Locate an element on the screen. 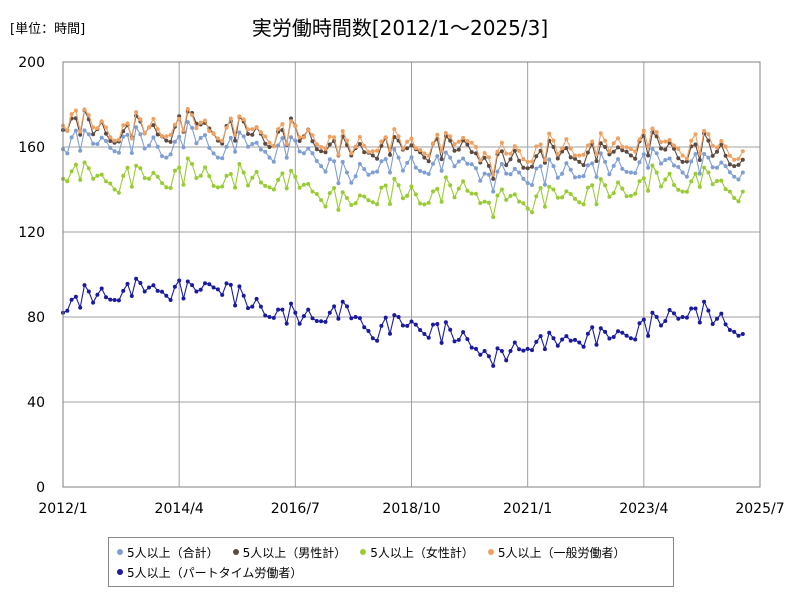  x-tick-label: 2014/4 is located at coordinates (179, 509).